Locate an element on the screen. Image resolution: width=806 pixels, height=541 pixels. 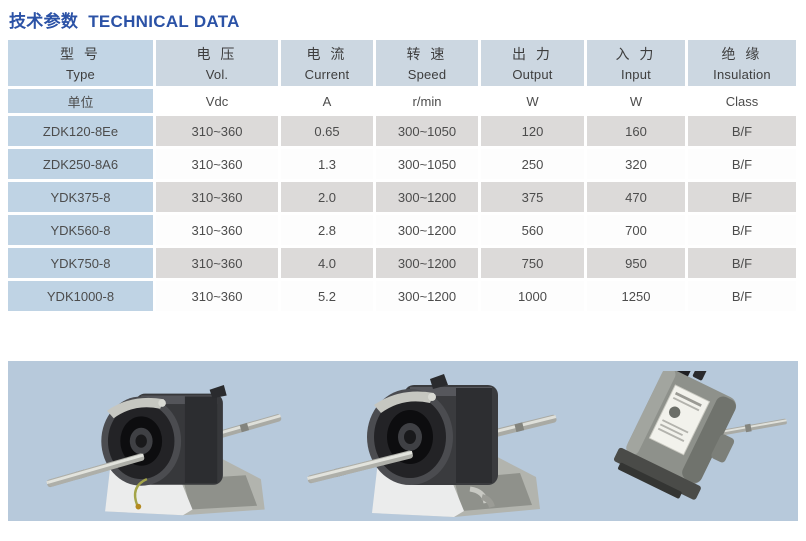
col-header-type: 型 号 Type is located at coordinates (80, 63).